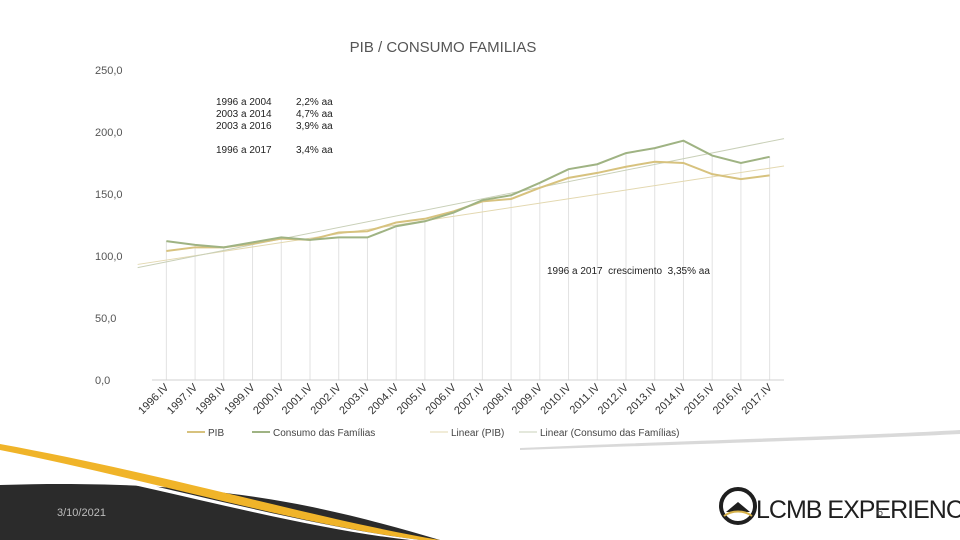 The image size is (960, 540). Describe the element at coordinates (244, 102) in the screenshot. I see `growth-period-1: 1996 a 2004` at that location.